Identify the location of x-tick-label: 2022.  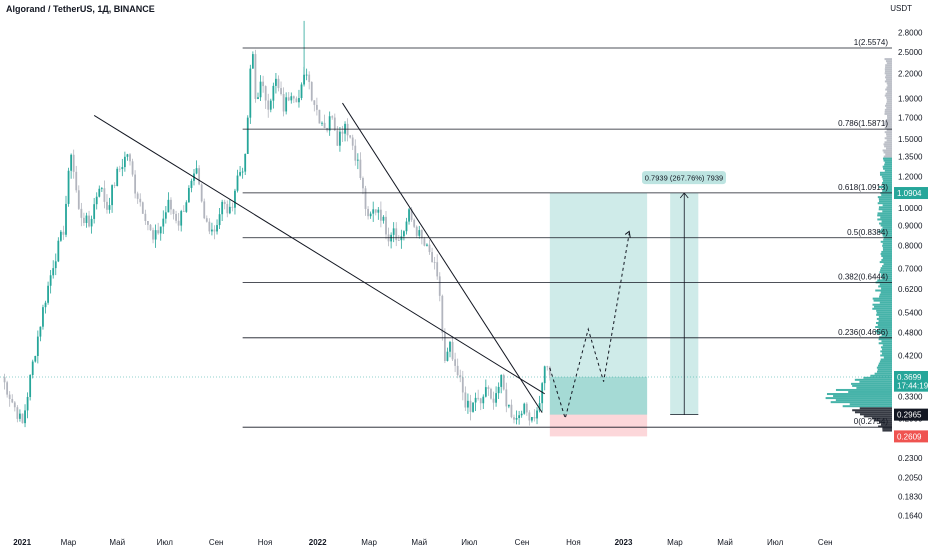
(318, 542).